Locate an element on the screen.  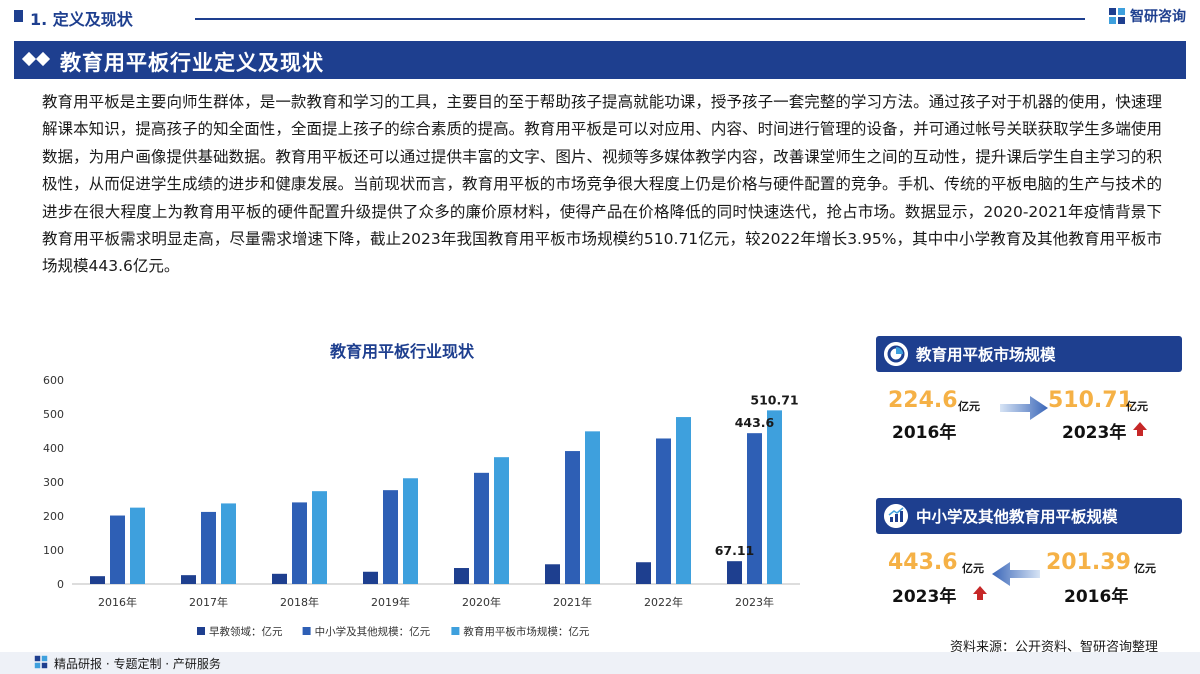
panel-header: 教育用平板市场规模 is located at coordinates (1029, 354).